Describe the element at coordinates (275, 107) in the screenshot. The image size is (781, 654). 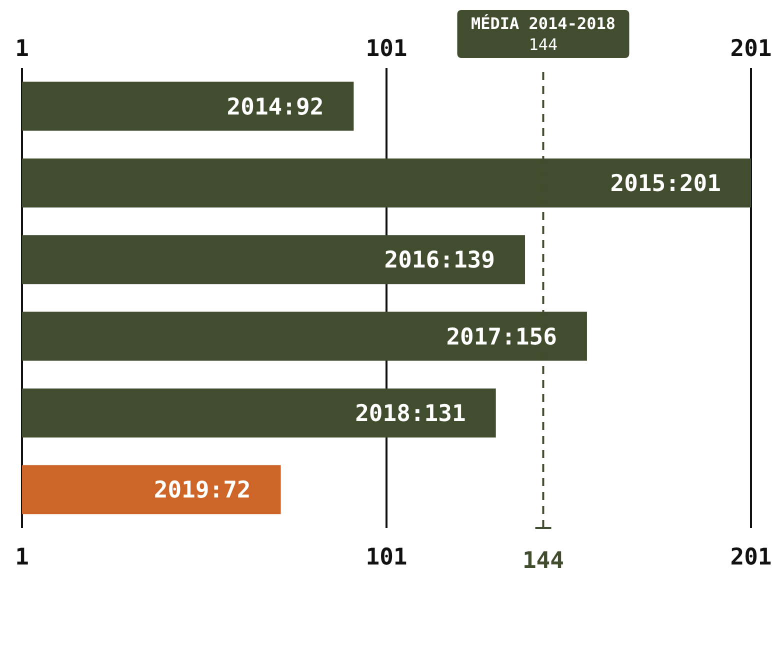
I see `data-label: 2014:92` at that location.